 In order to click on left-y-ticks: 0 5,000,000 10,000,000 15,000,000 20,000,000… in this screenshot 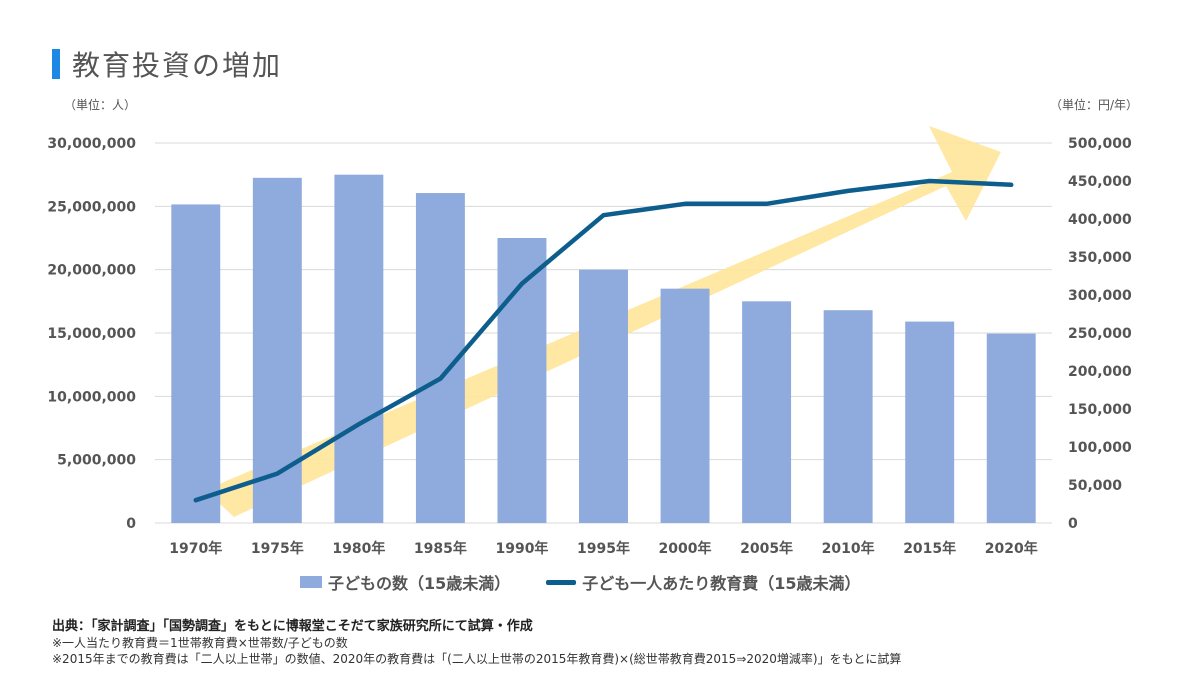, I will do `click(91, 334)`.